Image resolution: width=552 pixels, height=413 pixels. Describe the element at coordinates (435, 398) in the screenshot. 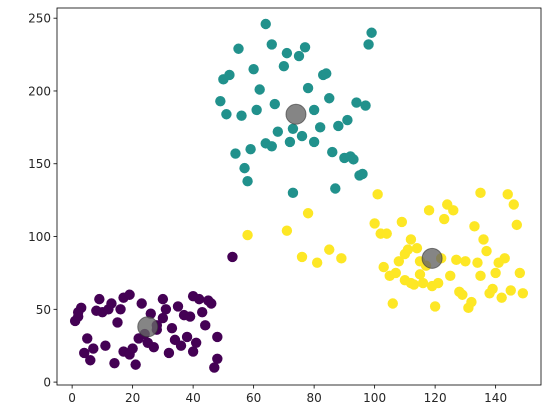

I see `x-tick-label: 120` at that location.